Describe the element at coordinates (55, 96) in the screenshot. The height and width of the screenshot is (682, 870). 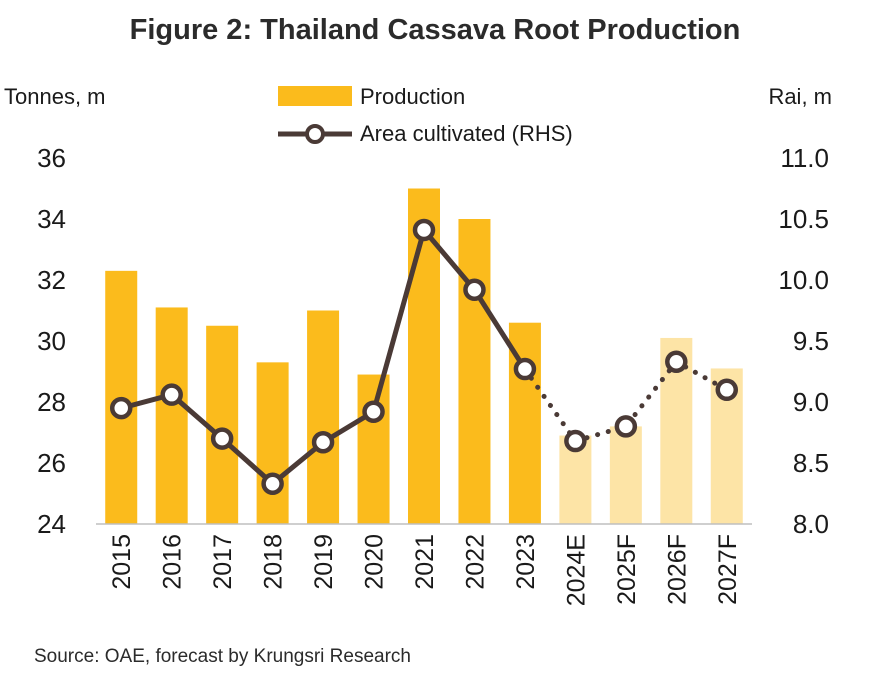
I see `left-axis-label: Tonnes, m` at that location.